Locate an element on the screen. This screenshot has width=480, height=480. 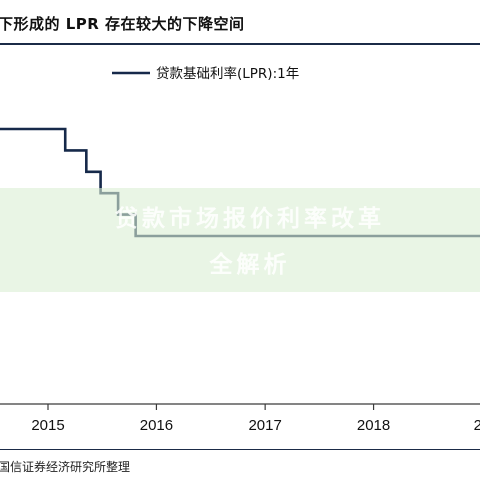
source-note: 国信证券经济研究所整理 is located at coordinates (65, 467).